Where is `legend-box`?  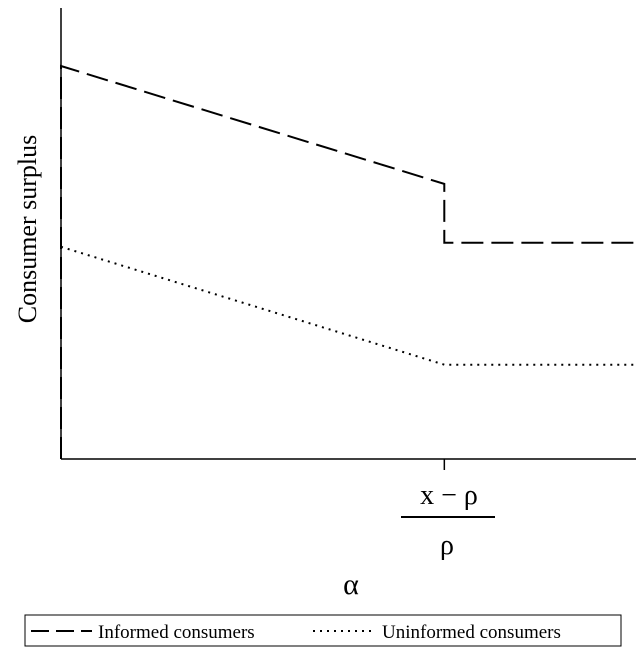 legend-box is located at coordinates (323, 630).